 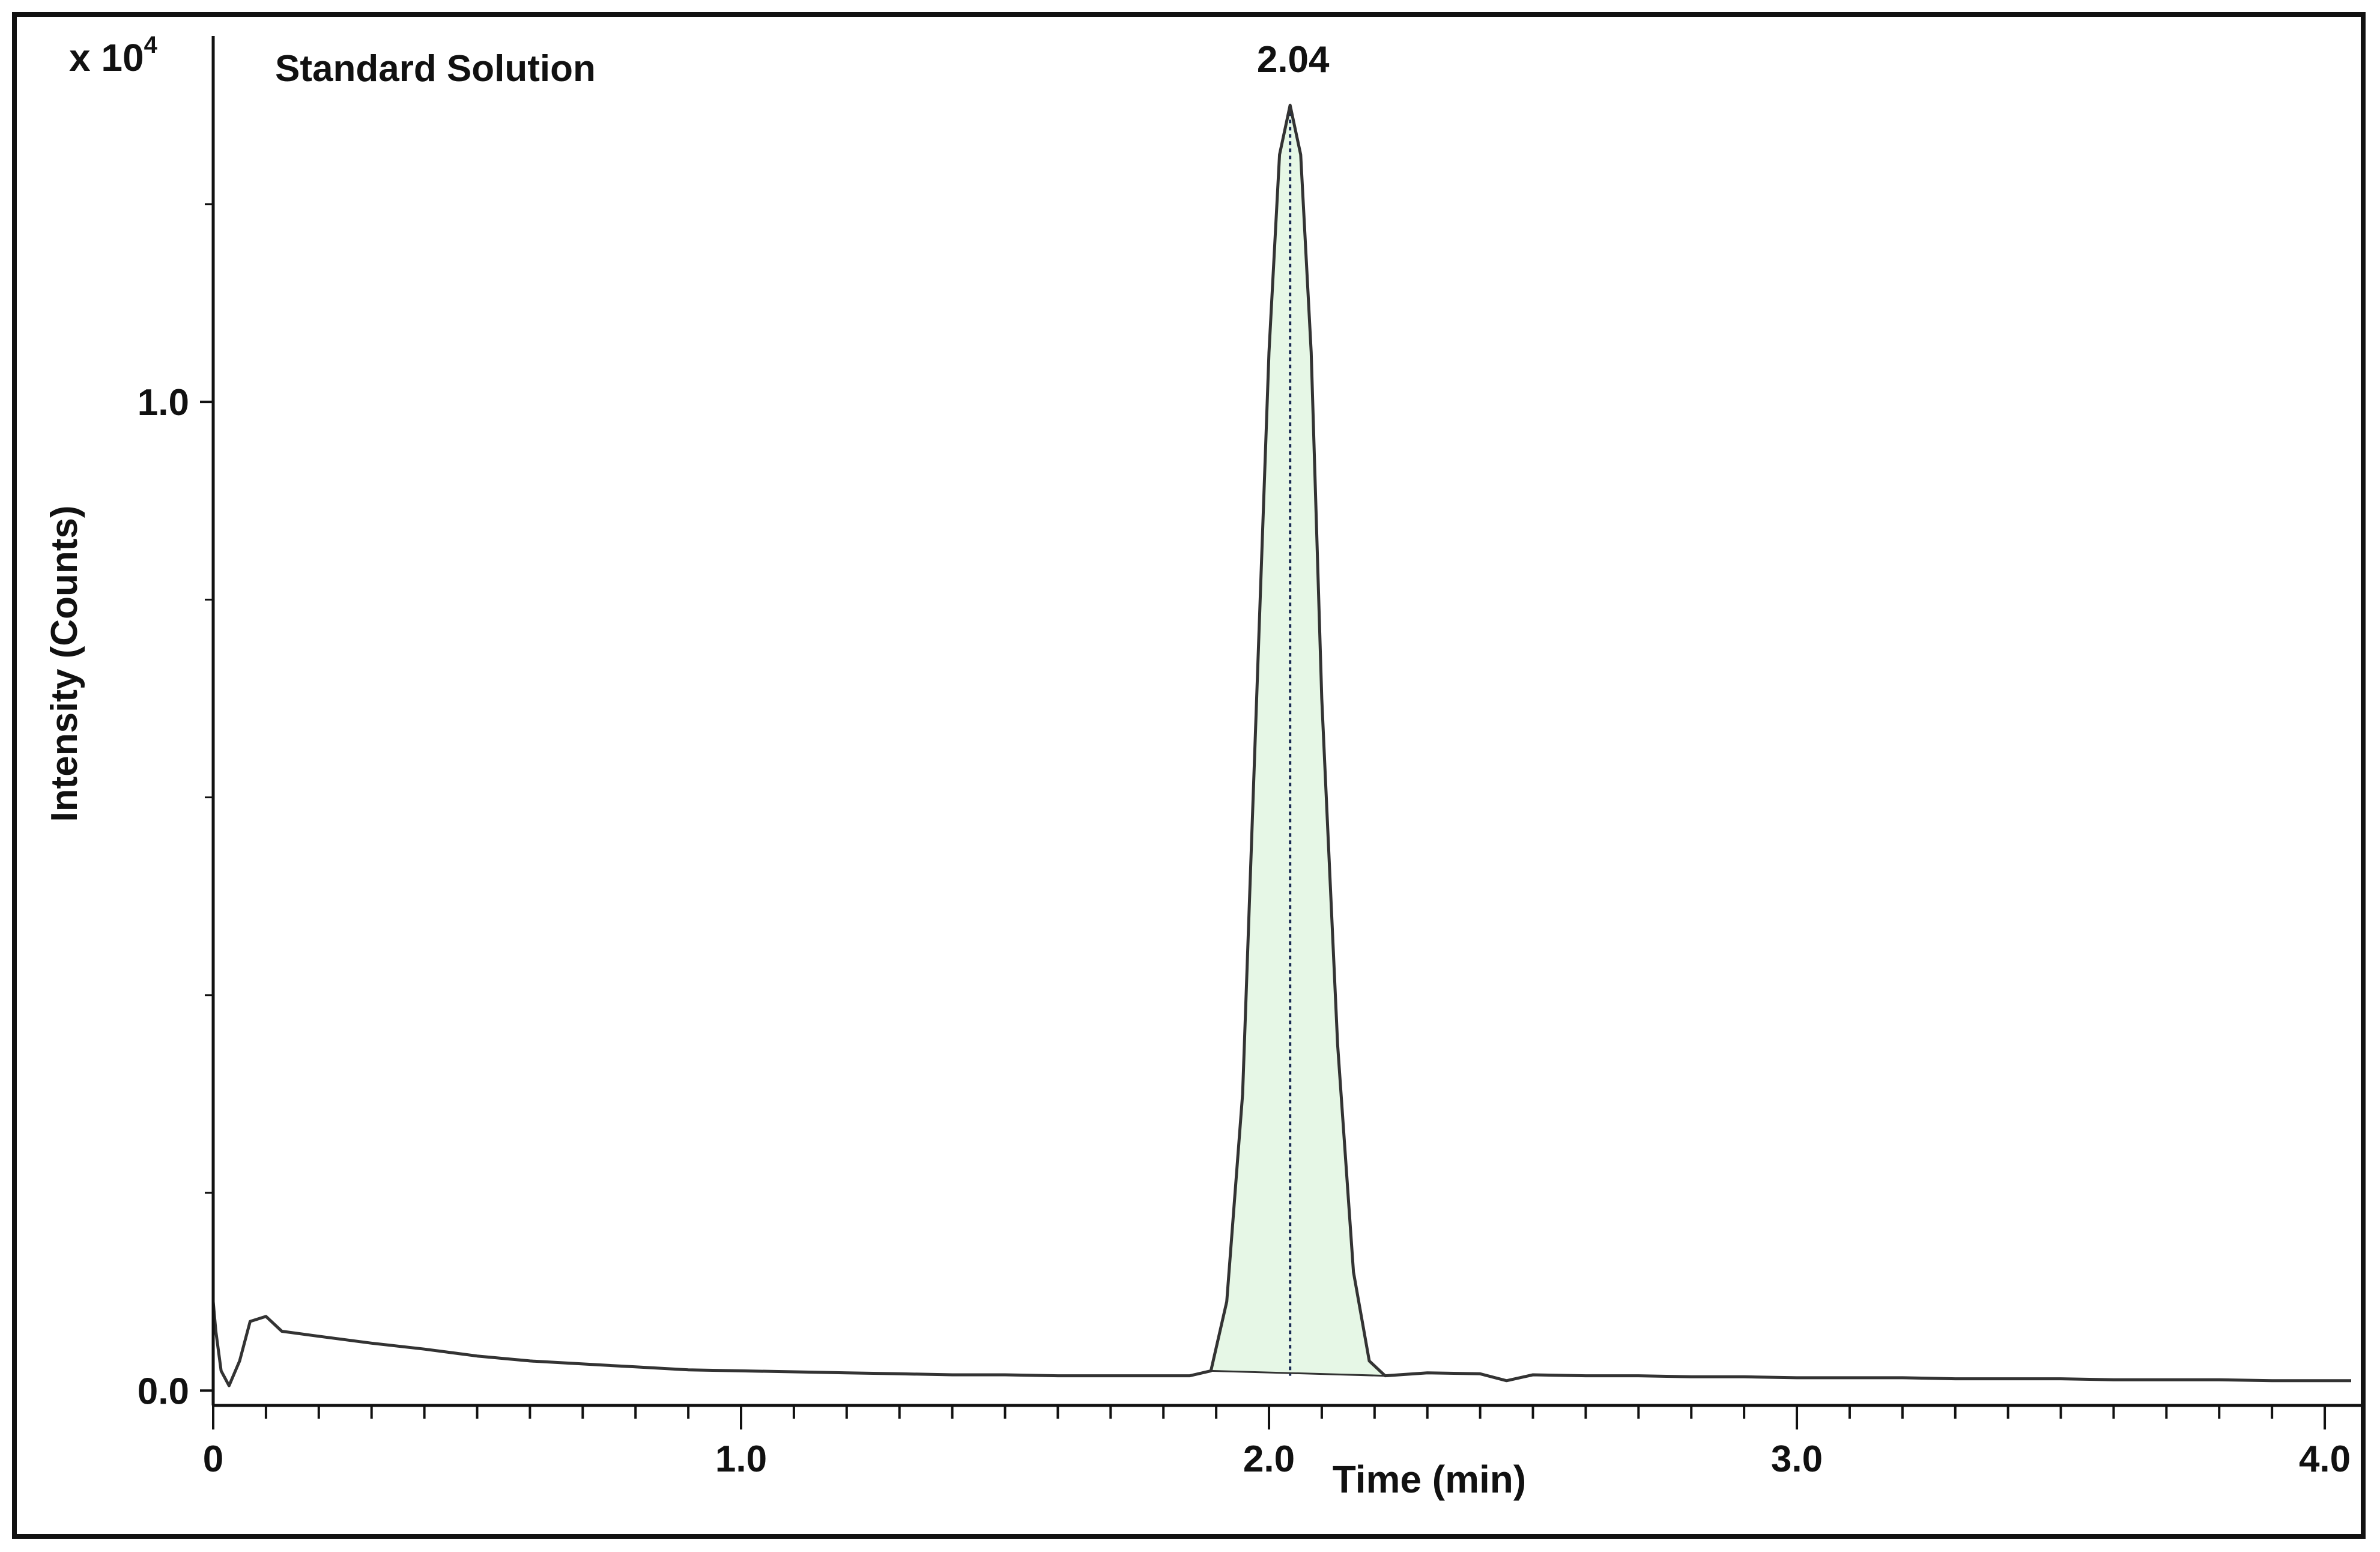 What do you see at coordinates (213, 1459) in the screenshot?
I see `x-tick-label: 0` at bounding box center [213, 1459].